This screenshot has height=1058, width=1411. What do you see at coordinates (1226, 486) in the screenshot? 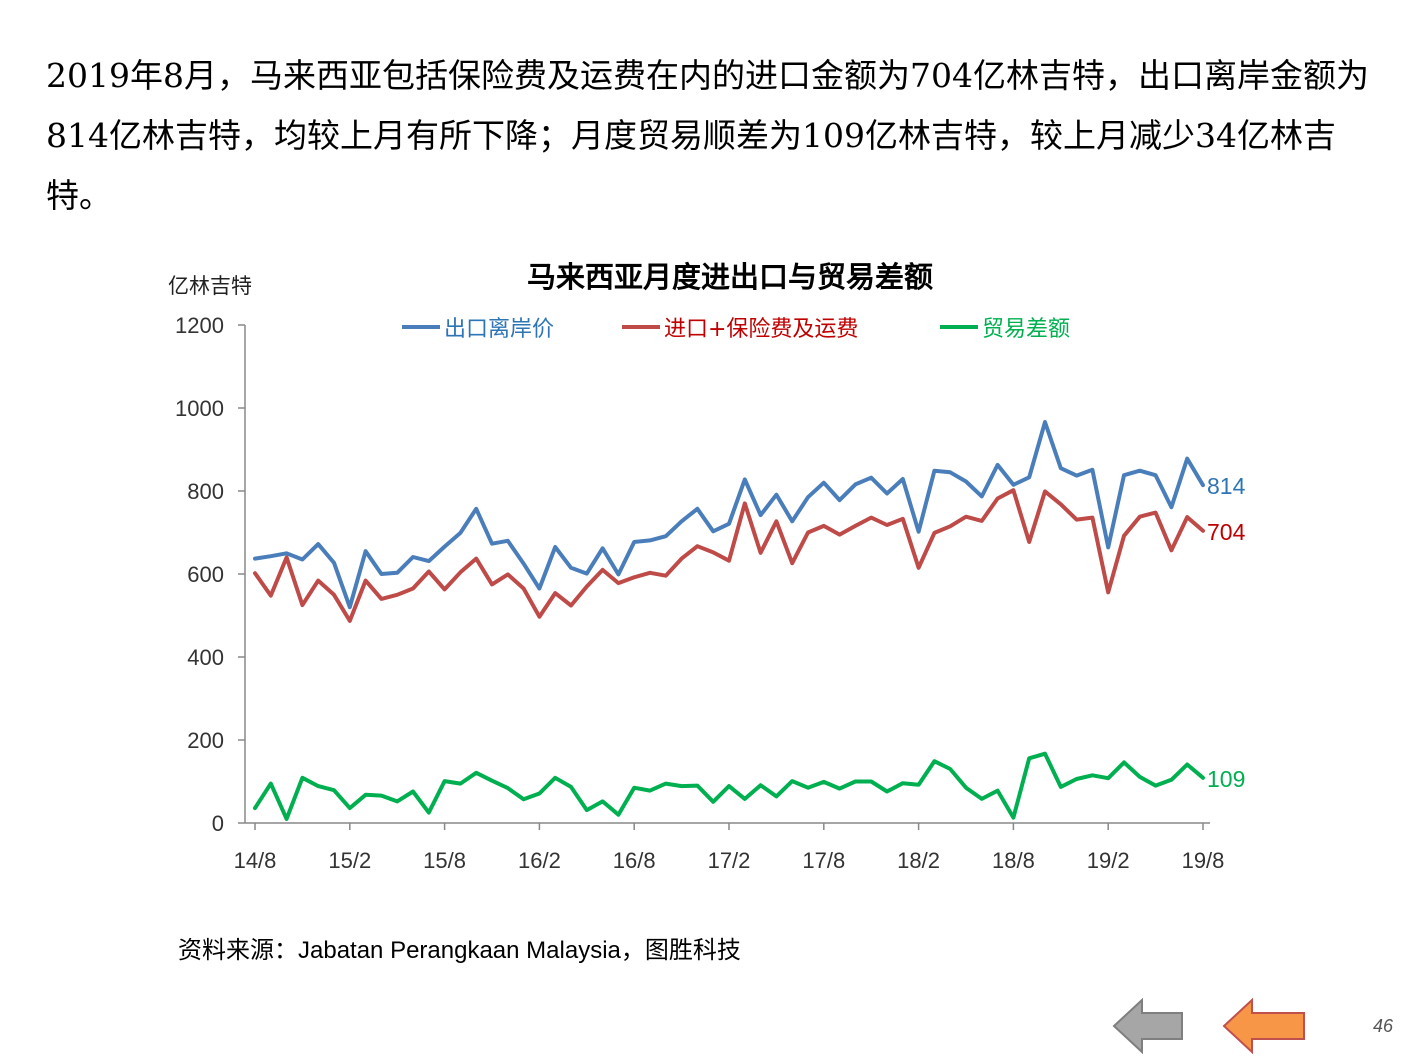
I see `end-value-label: 814` at bounding box center [1226, 486].